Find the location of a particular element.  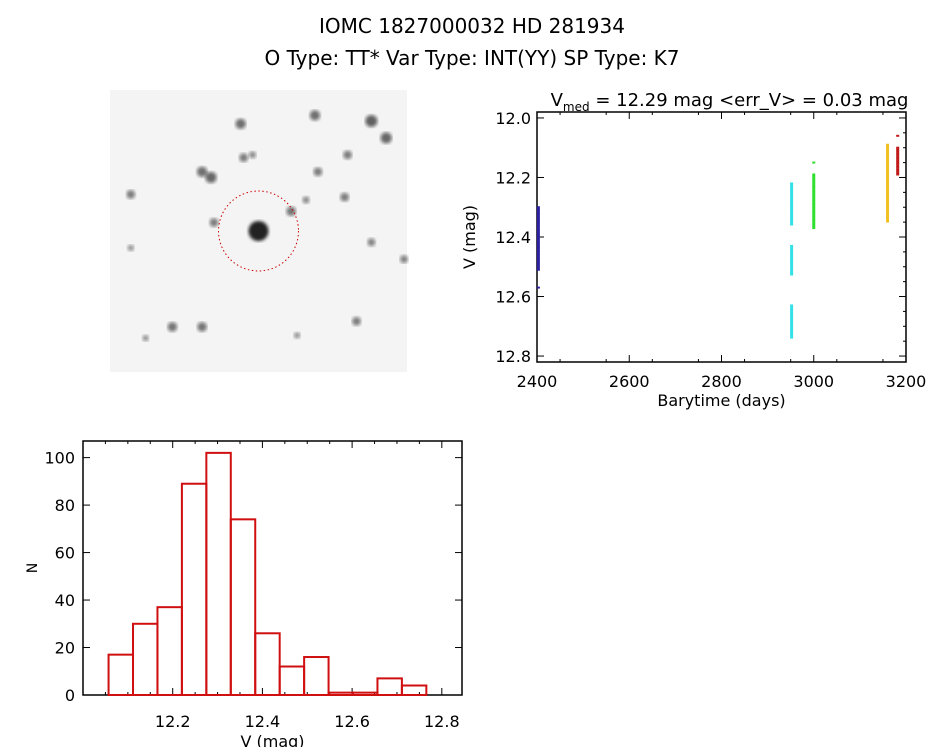

y-axis-label: N is located at coordinates (33, 568).